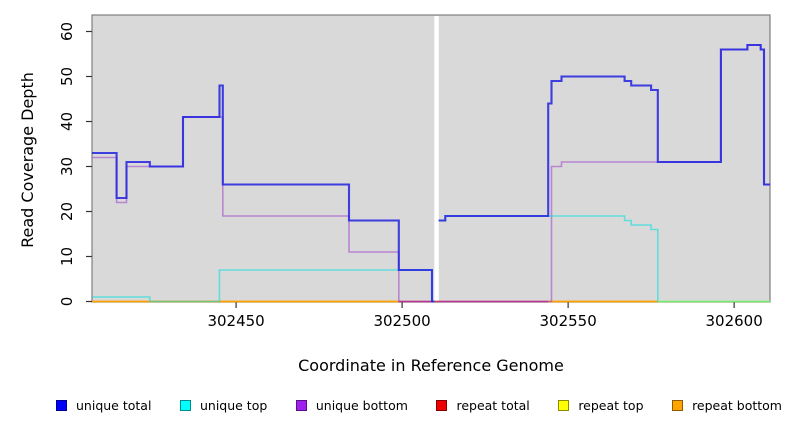  I want to click on legend-swatch-repeat-top, so click(564, 405).